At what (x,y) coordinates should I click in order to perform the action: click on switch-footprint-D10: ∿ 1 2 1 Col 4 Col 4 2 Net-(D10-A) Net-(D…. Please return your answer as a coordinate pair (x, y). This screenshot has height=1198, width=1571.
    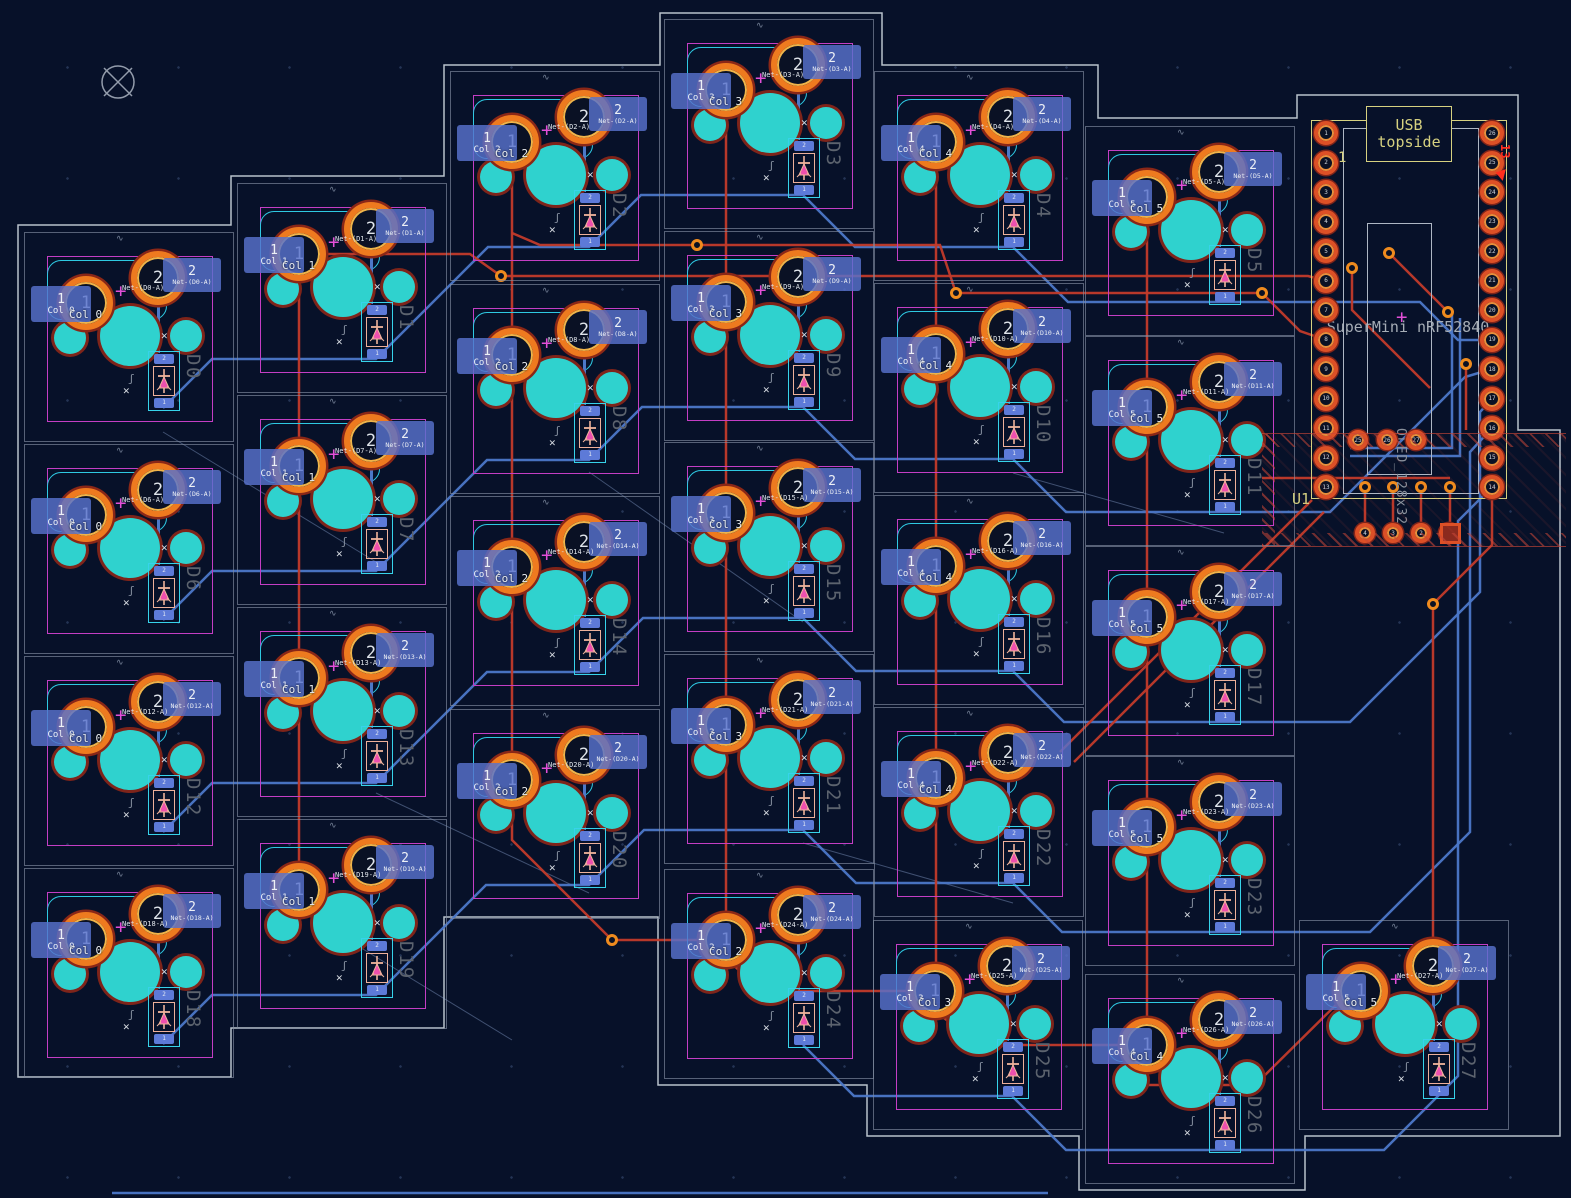
    Looking at the image, I should click on (979, 388).